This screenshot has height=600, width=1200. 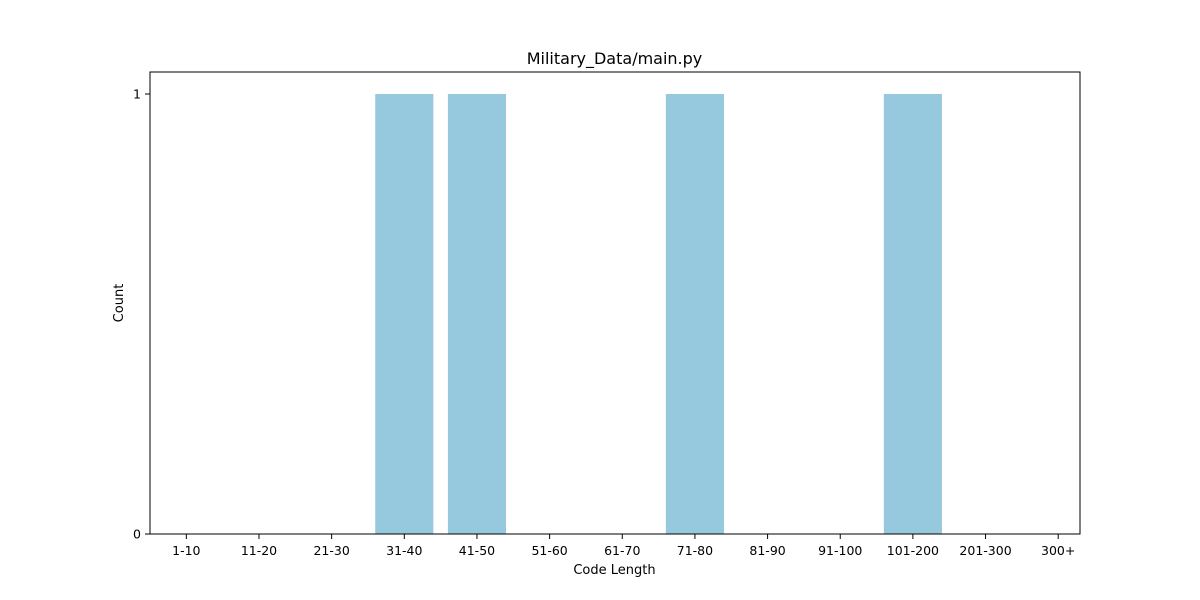 I want to click on x-tick-label: 71-80, so click(x=695, y=550).